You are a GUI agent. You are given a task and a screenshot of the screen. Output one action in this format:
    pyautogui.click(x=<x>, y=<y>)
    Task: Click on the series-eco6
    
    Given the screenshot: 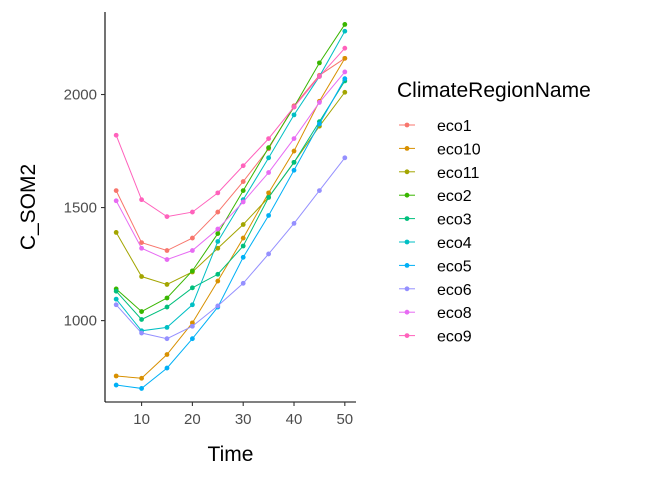 What is the action you would take?
    pyautogui.click(x=230, y=248)
    